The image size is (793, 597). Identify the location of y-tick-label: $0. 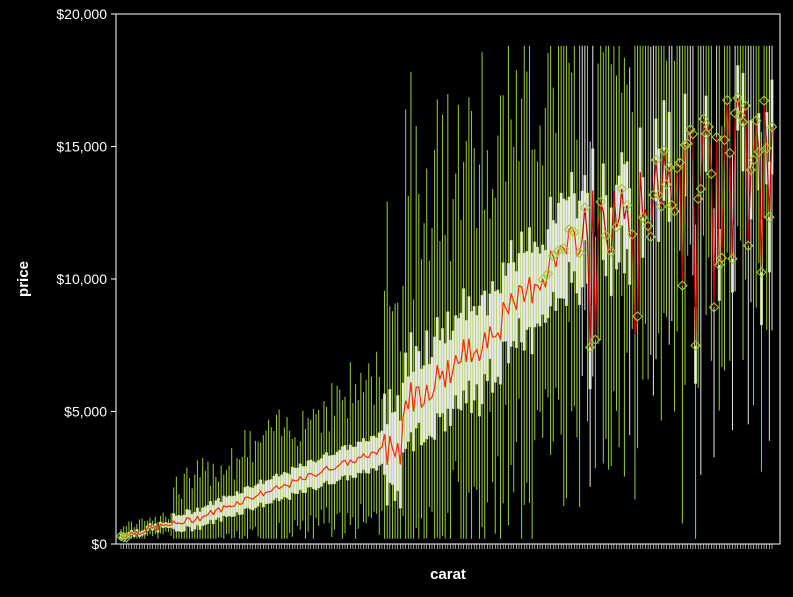
(99, 544).